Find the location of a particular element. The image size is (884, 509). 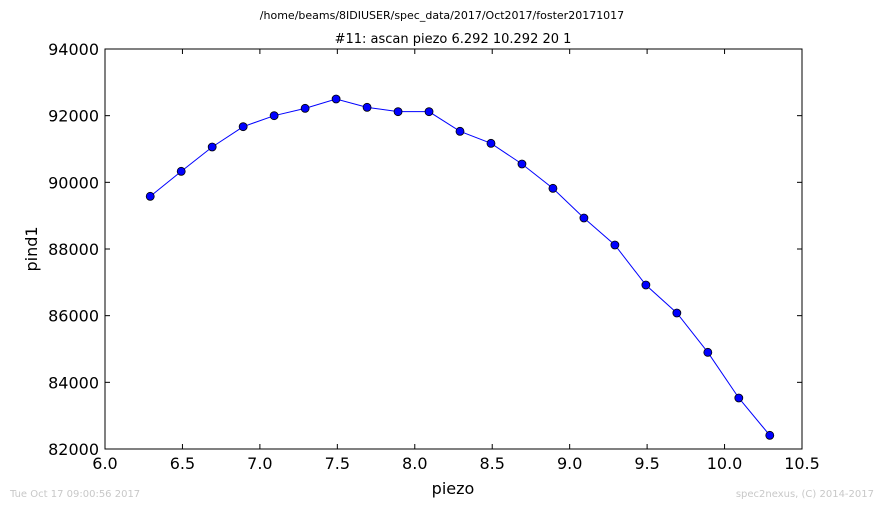

y-tick-label: 92000 is located at coordinates (73, 116).